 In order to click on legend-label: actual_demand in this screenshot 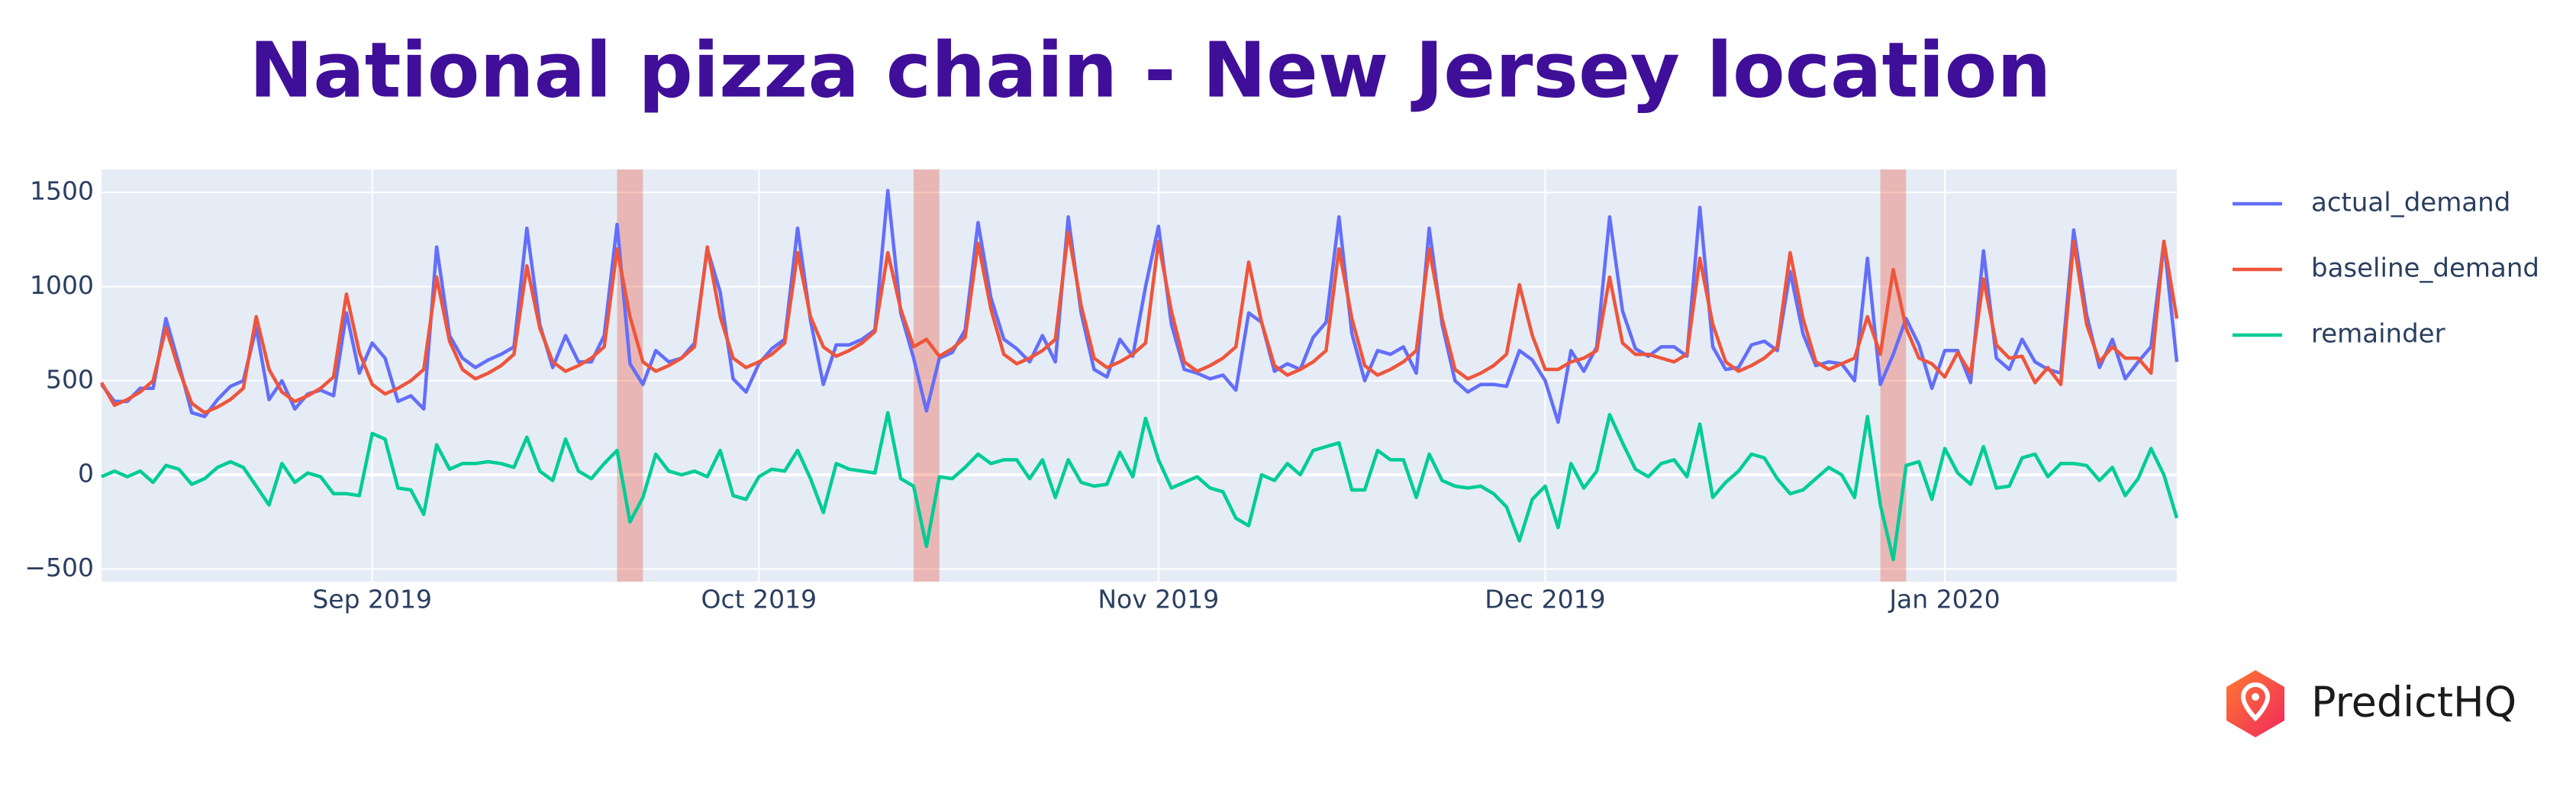, I will do `click(2411, 203)`.